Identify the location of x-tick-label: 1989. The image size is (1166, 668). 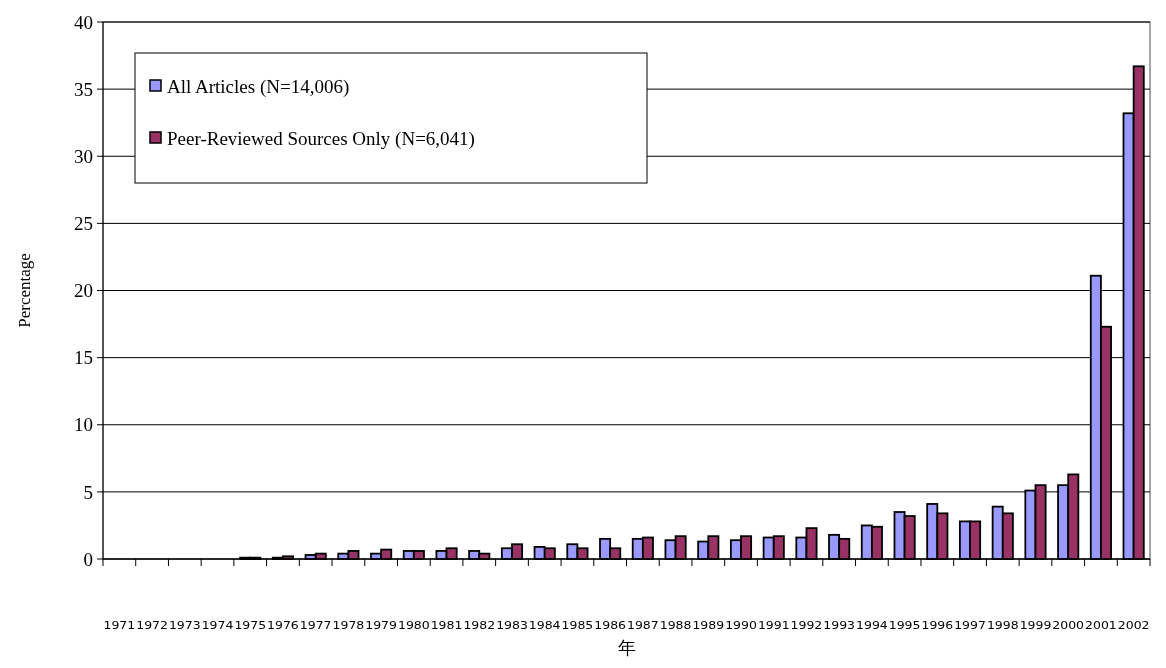
(708, 625).